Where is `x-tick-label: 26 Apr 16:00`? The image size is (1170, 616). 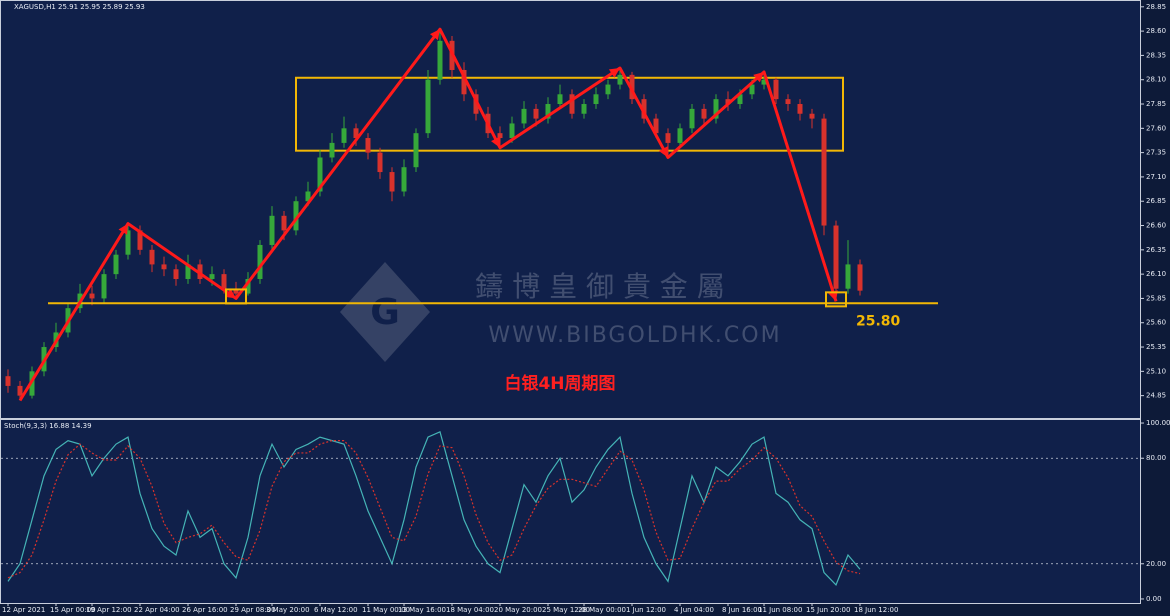 x-tick-label: 26 Apr 16:00 is located at coordinates (205, 610).